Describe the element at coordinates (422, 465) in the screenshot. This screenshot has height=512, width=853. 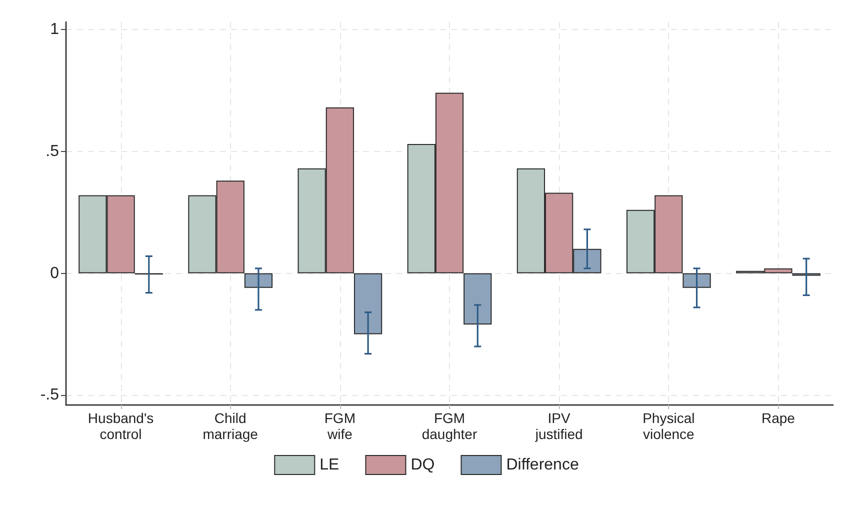
I see `legend-label: DQ` at that location.